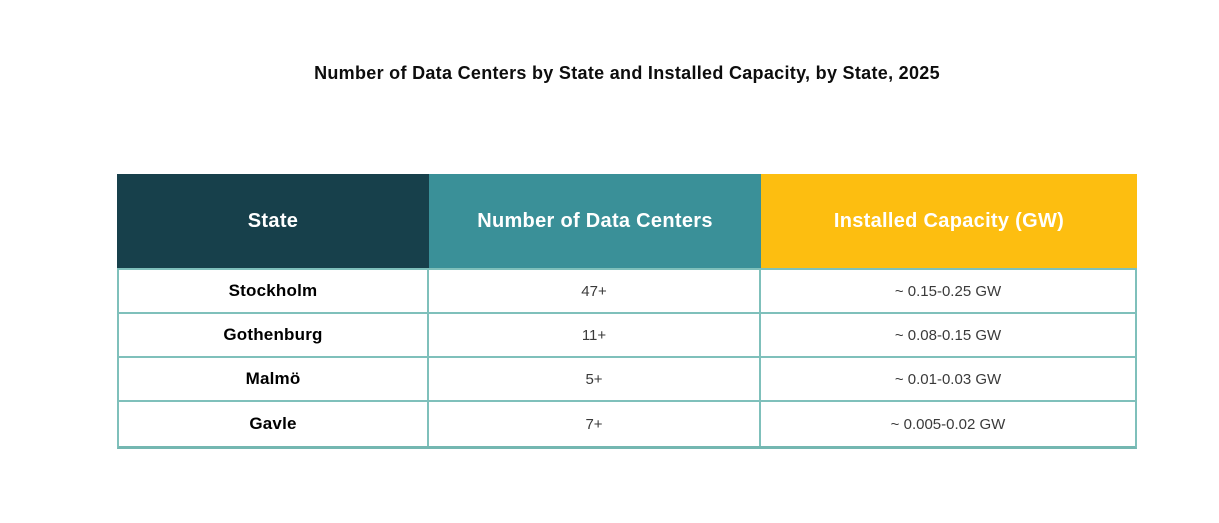  I want to click on cell-capacity: ~ 0.08-0.15 GW, so click(948, 335).